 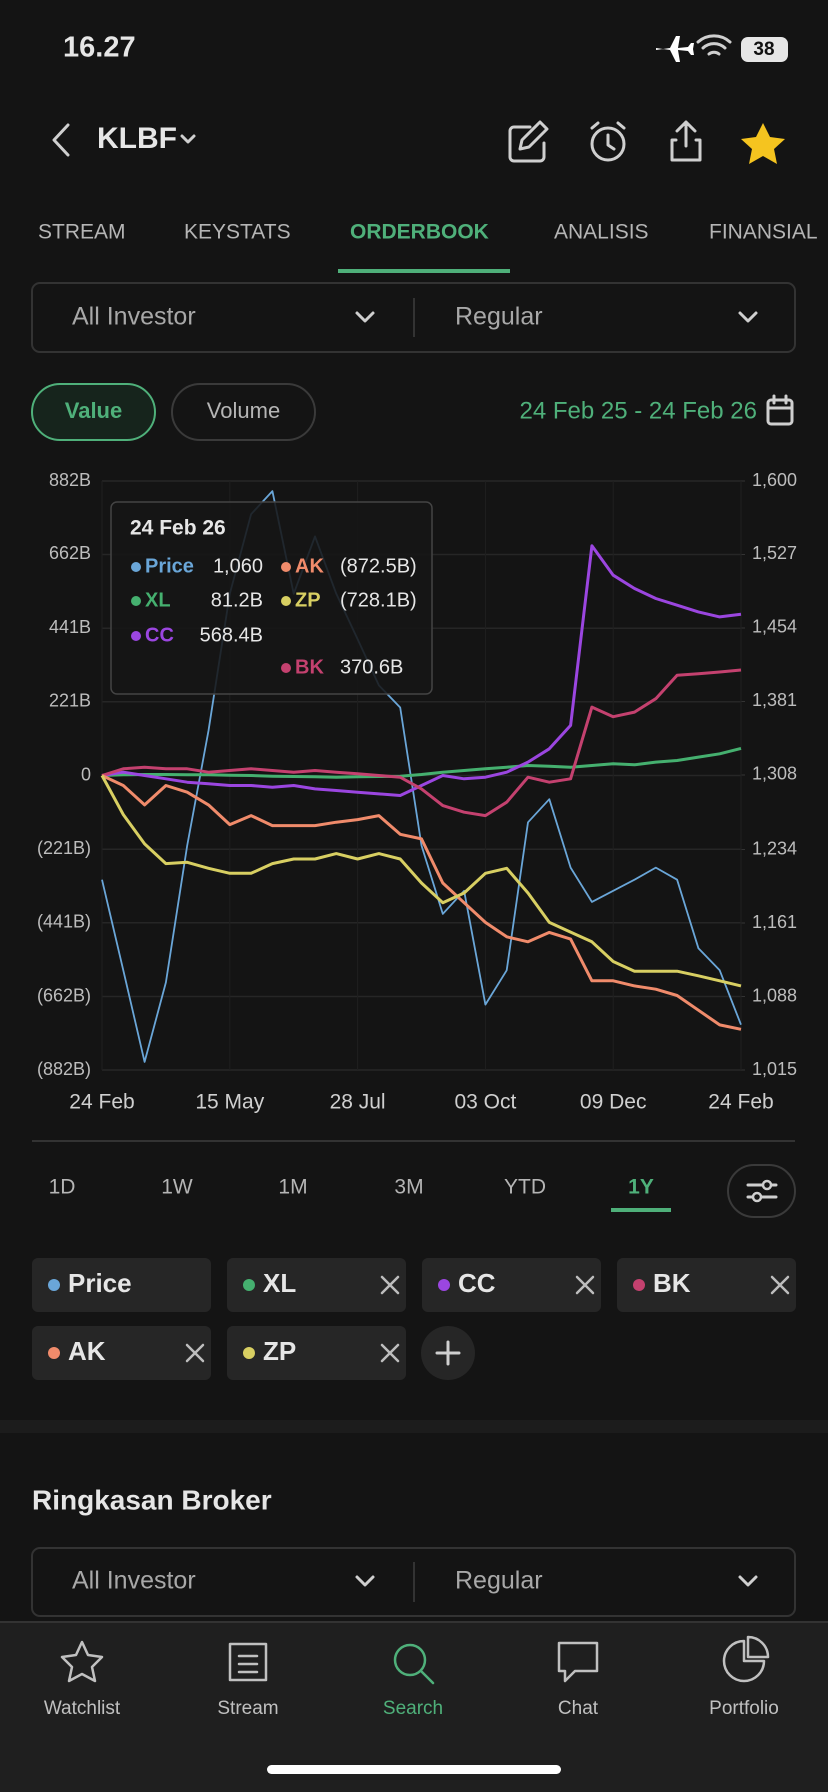 What do you see at coordinates (158, 600) in the screenshot?
I see `tooltip-name: XL` at bounding box center [158, 600].